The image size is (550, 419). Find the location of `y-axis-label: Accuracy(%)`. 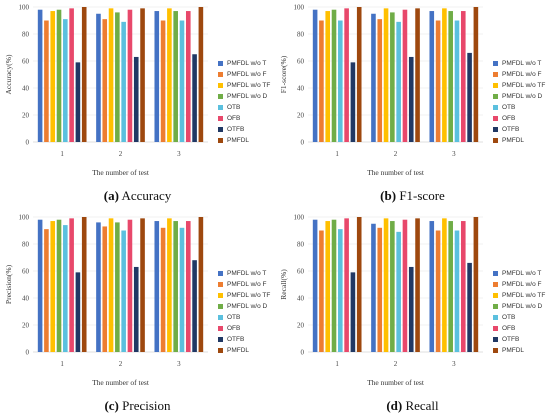

y-axis-label: Accuracy(%) is located at coordinates (8, 74).